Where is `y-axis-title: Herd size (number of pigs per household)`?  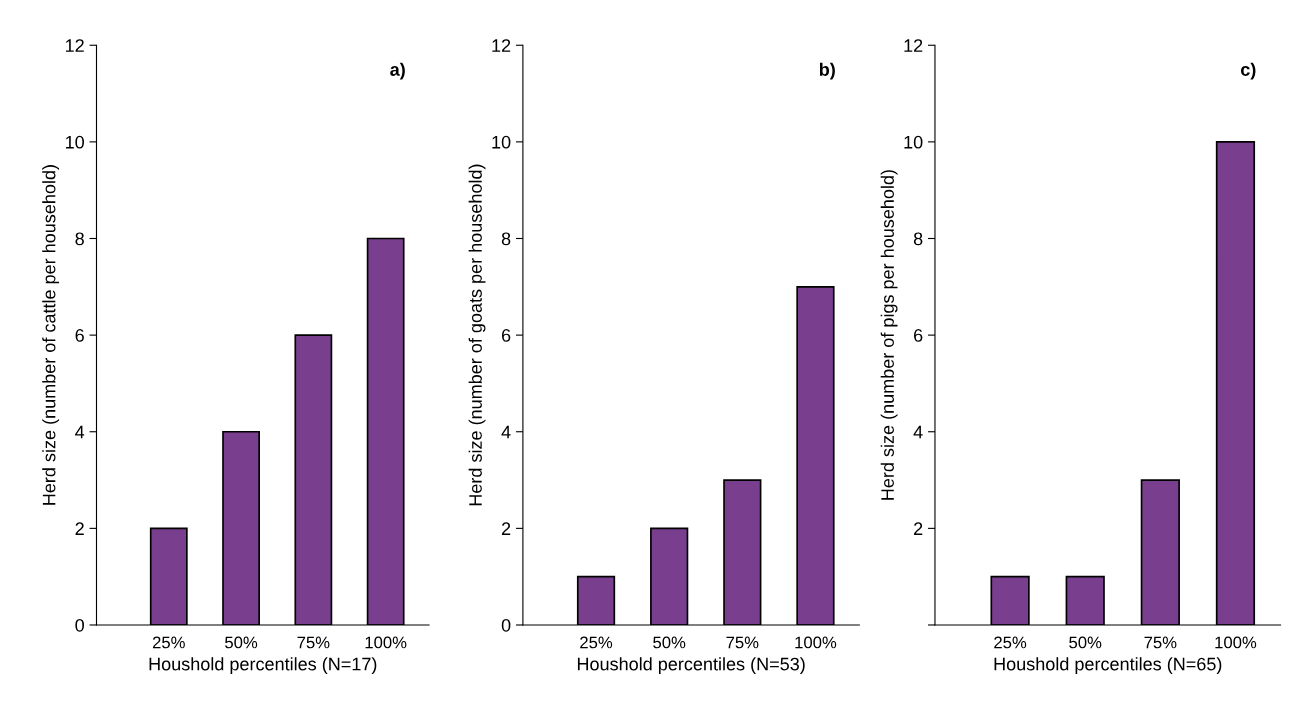
y-axis-title: Herd size (number of pigs per household) is located at coordinates (889, 335).